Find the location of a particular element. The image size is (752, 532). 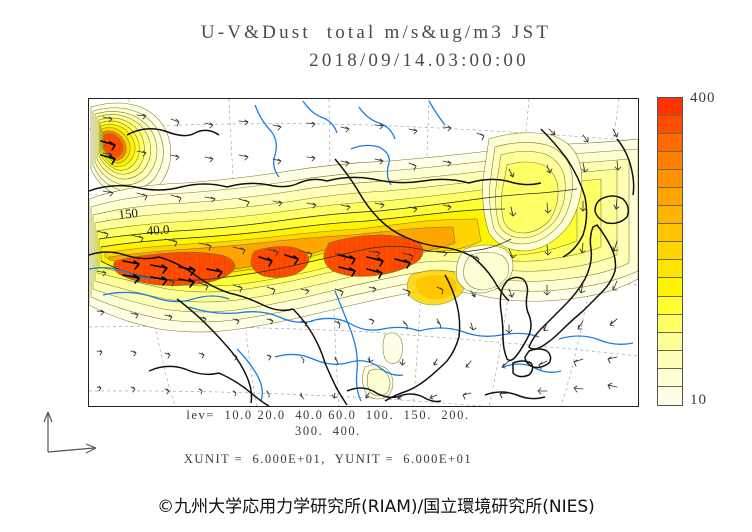

page-title: U-V&Dust total m/s&ug/m3 JST is located at coordinates (376, 32).